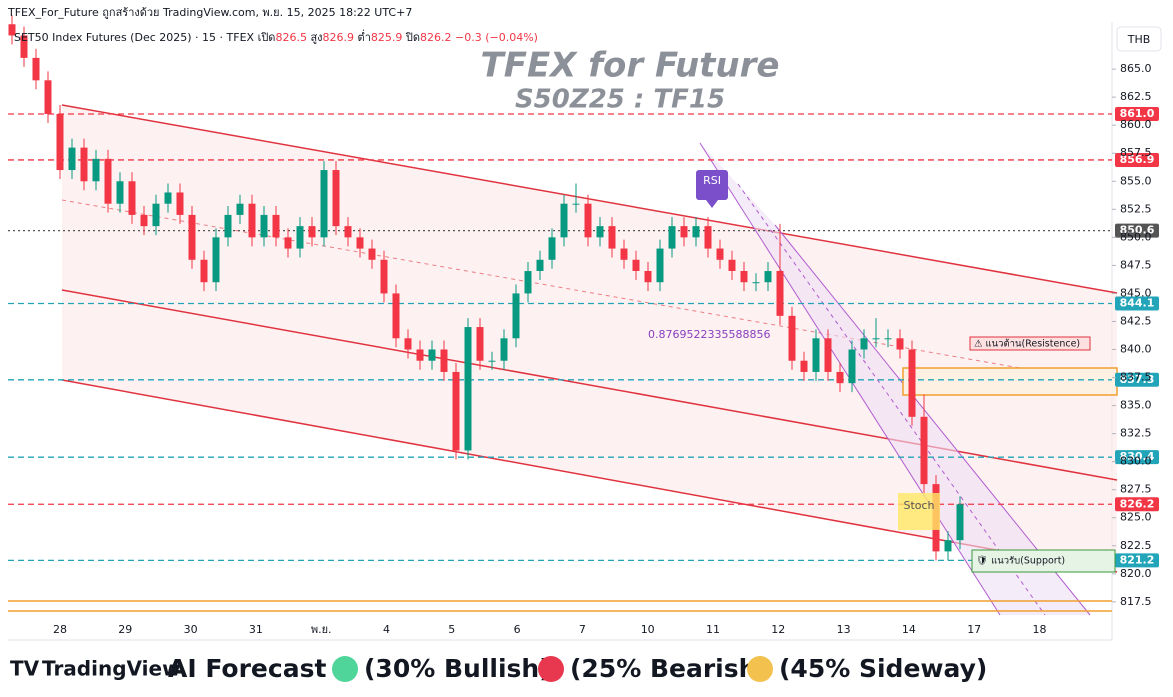 The image size is (1173, 697). I want to click on x-tick-label: 31, so click(256, 629).